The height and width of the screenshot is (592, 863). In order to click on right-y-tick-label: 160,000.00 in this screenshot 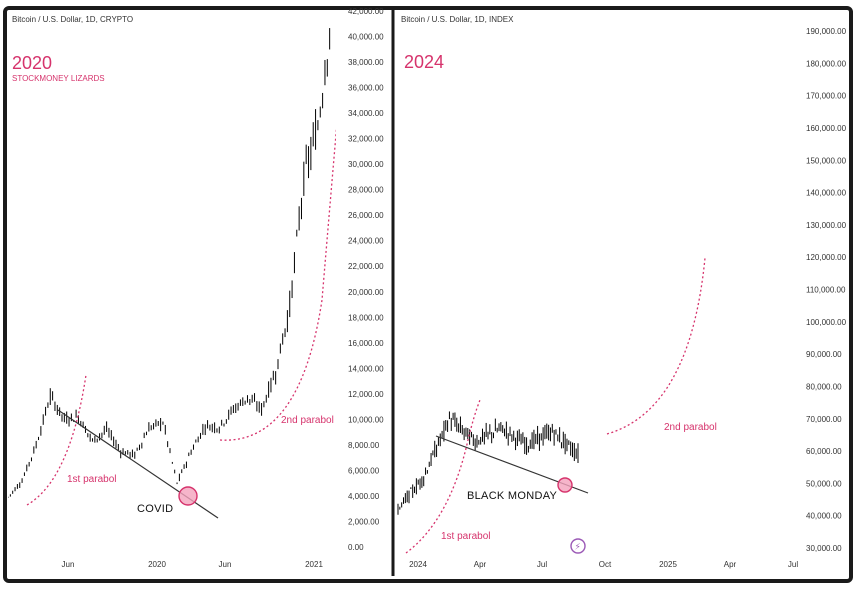, I will do `click(826, 128)`.